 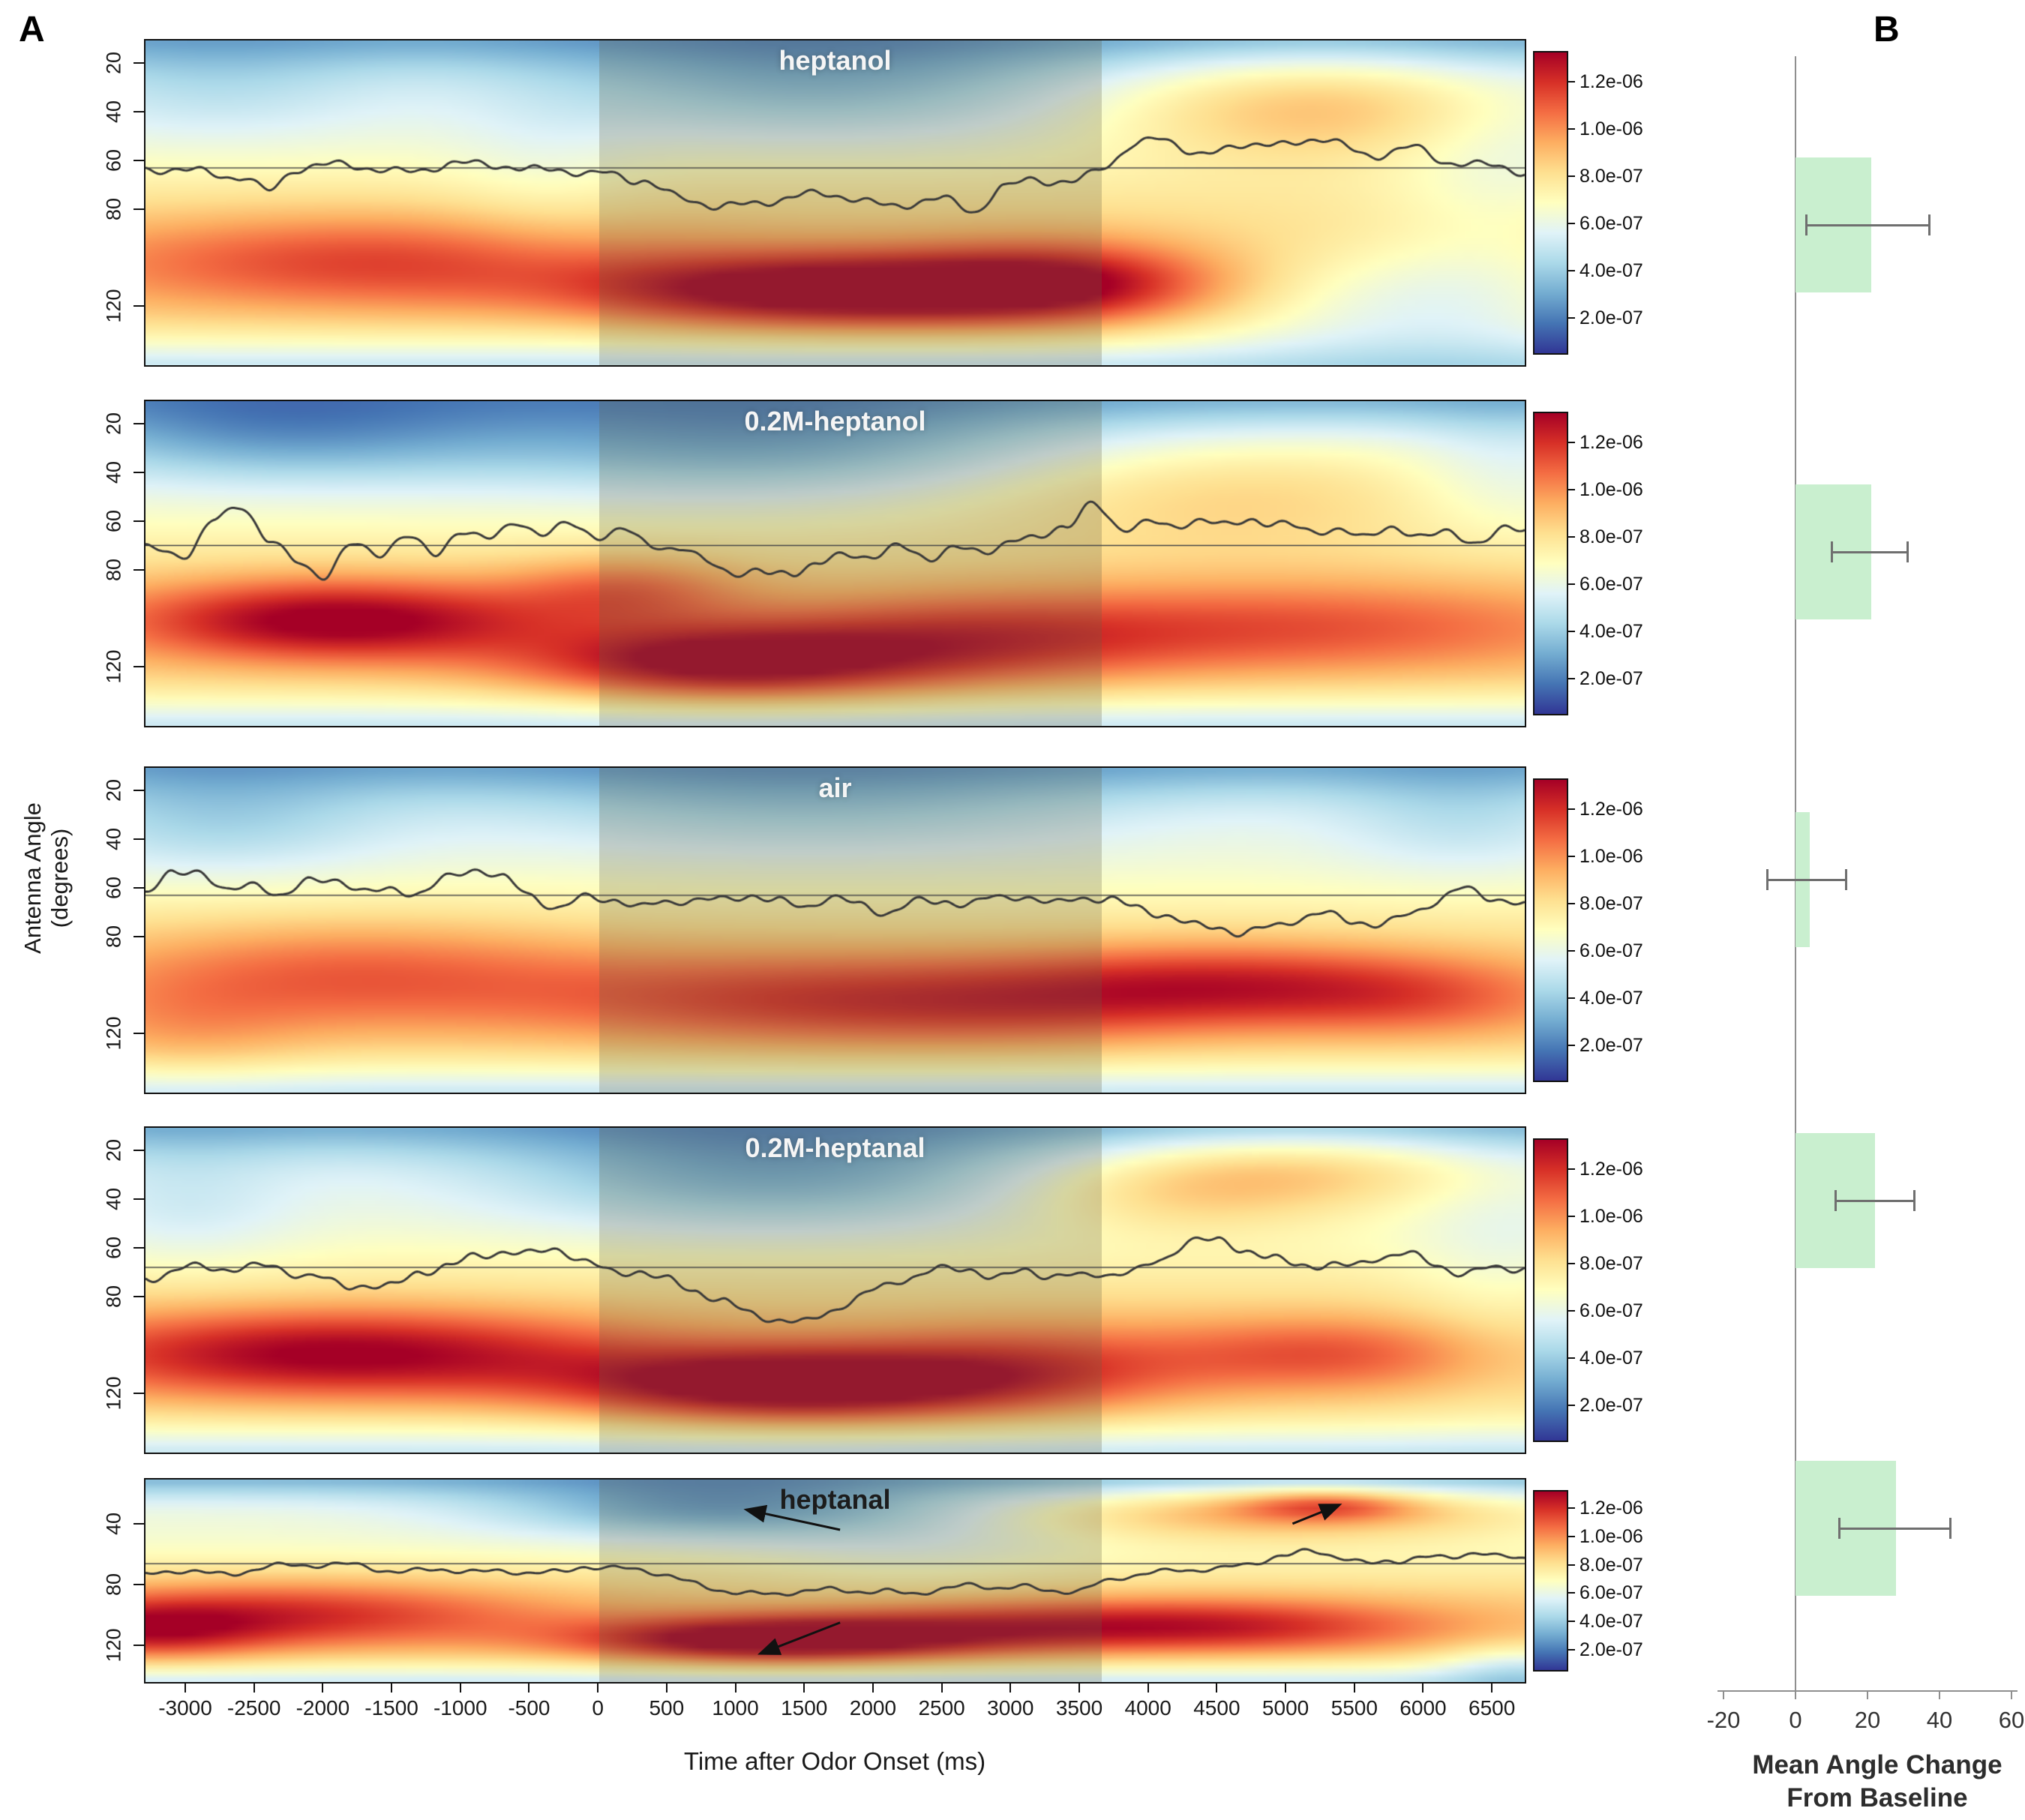 What do you see at coordinates (113, 790) in the screenshot?
I see `y-tick-label: 20` at bounding box center [113, 790].